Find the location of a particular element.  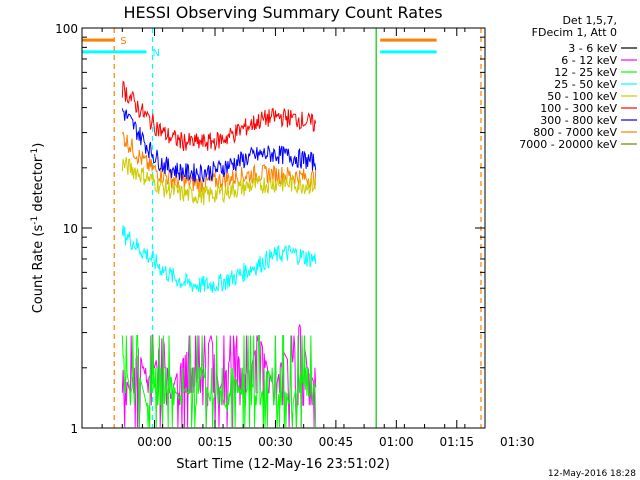

y-axis-label-superscript1: -1 is located at coordinates (35, 220).